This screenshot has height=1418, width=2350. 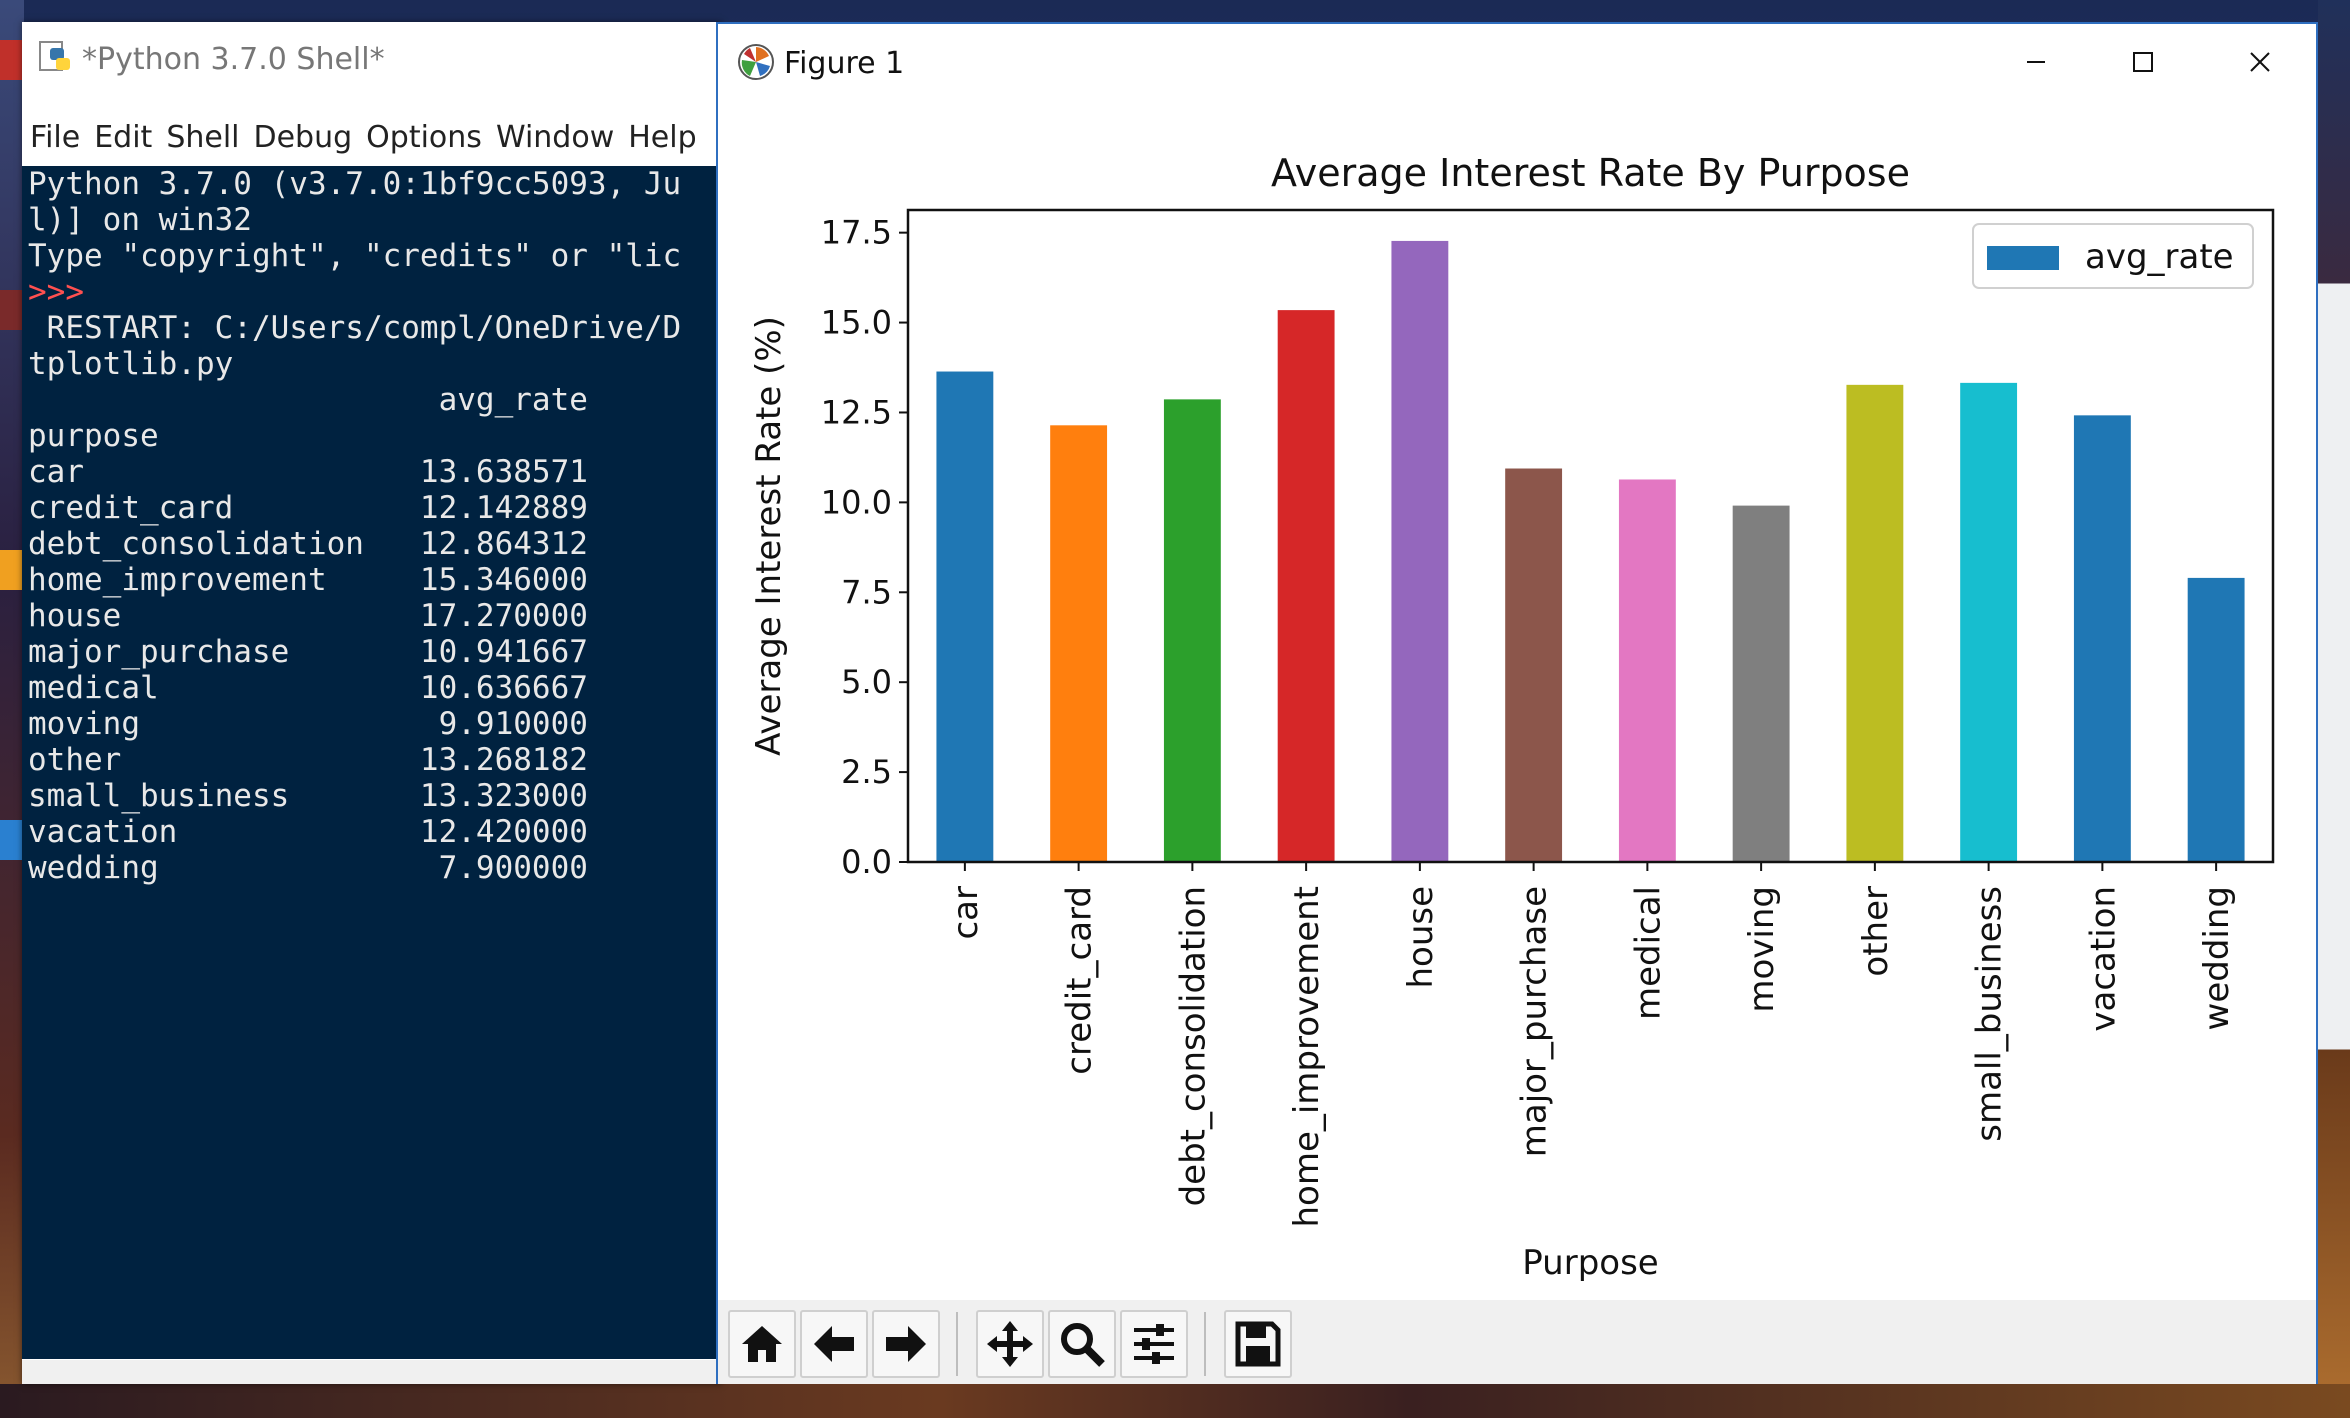 I want to click on bar-vacation, so click(x=2102, y=638).